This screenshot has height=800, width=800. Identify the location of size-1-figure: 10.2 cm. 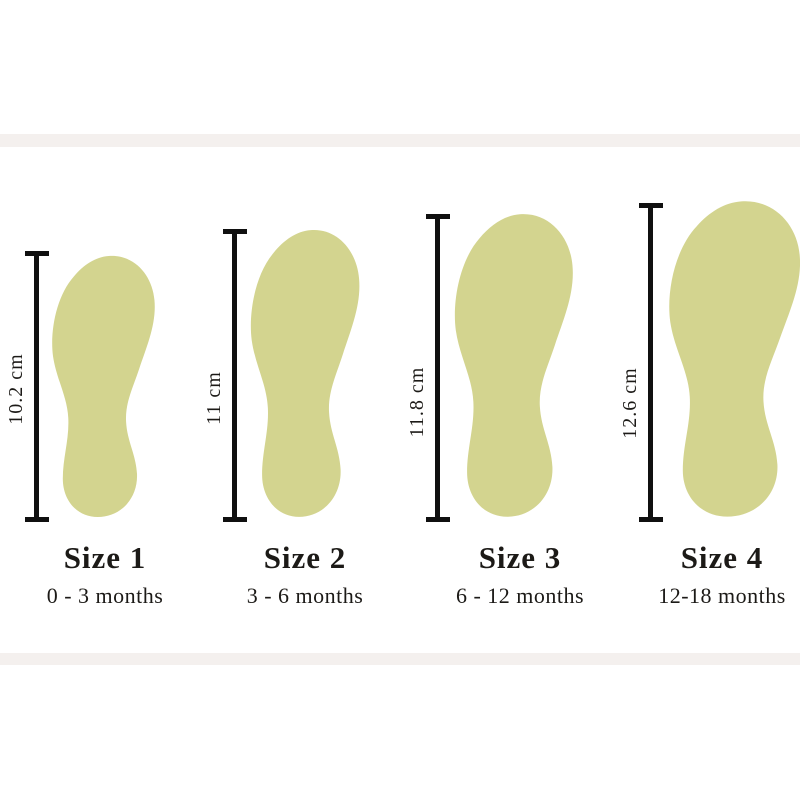
(83, 362).